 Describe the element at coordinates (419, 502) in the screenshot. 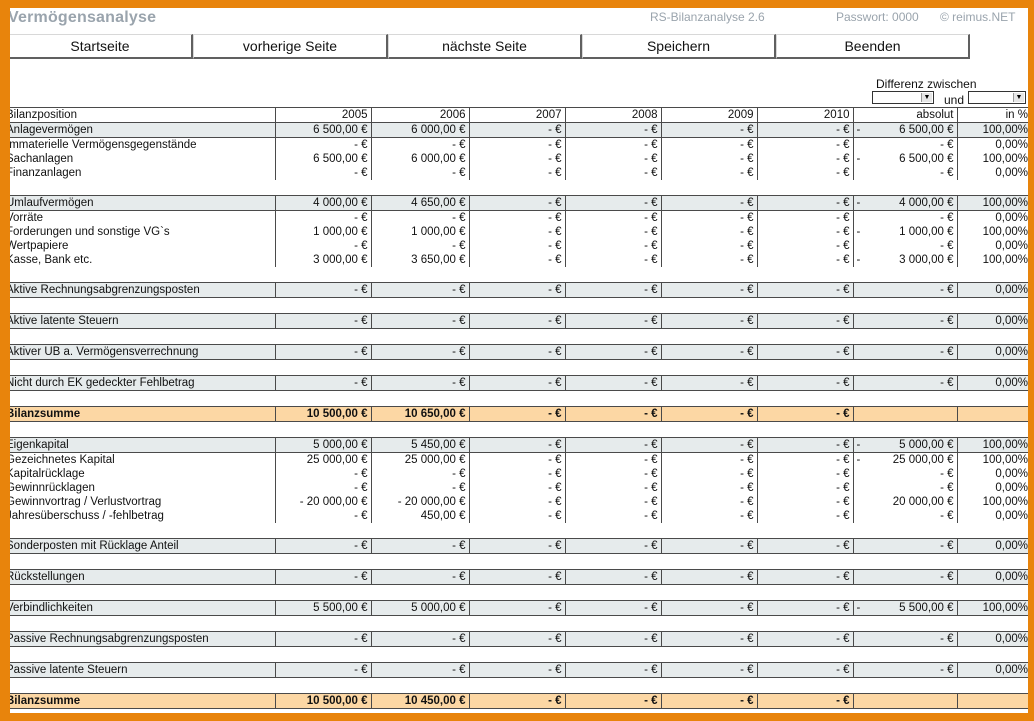

I see `value-cell-2006: - 20 000,00 €` at that location.